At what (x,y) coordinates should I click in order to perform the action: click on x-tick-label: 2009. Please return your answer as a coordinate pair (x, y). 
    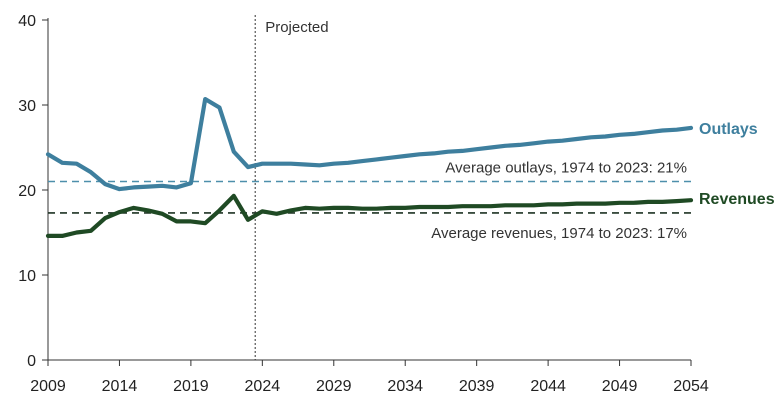
    Looking at the image, I should click on (48, 386).